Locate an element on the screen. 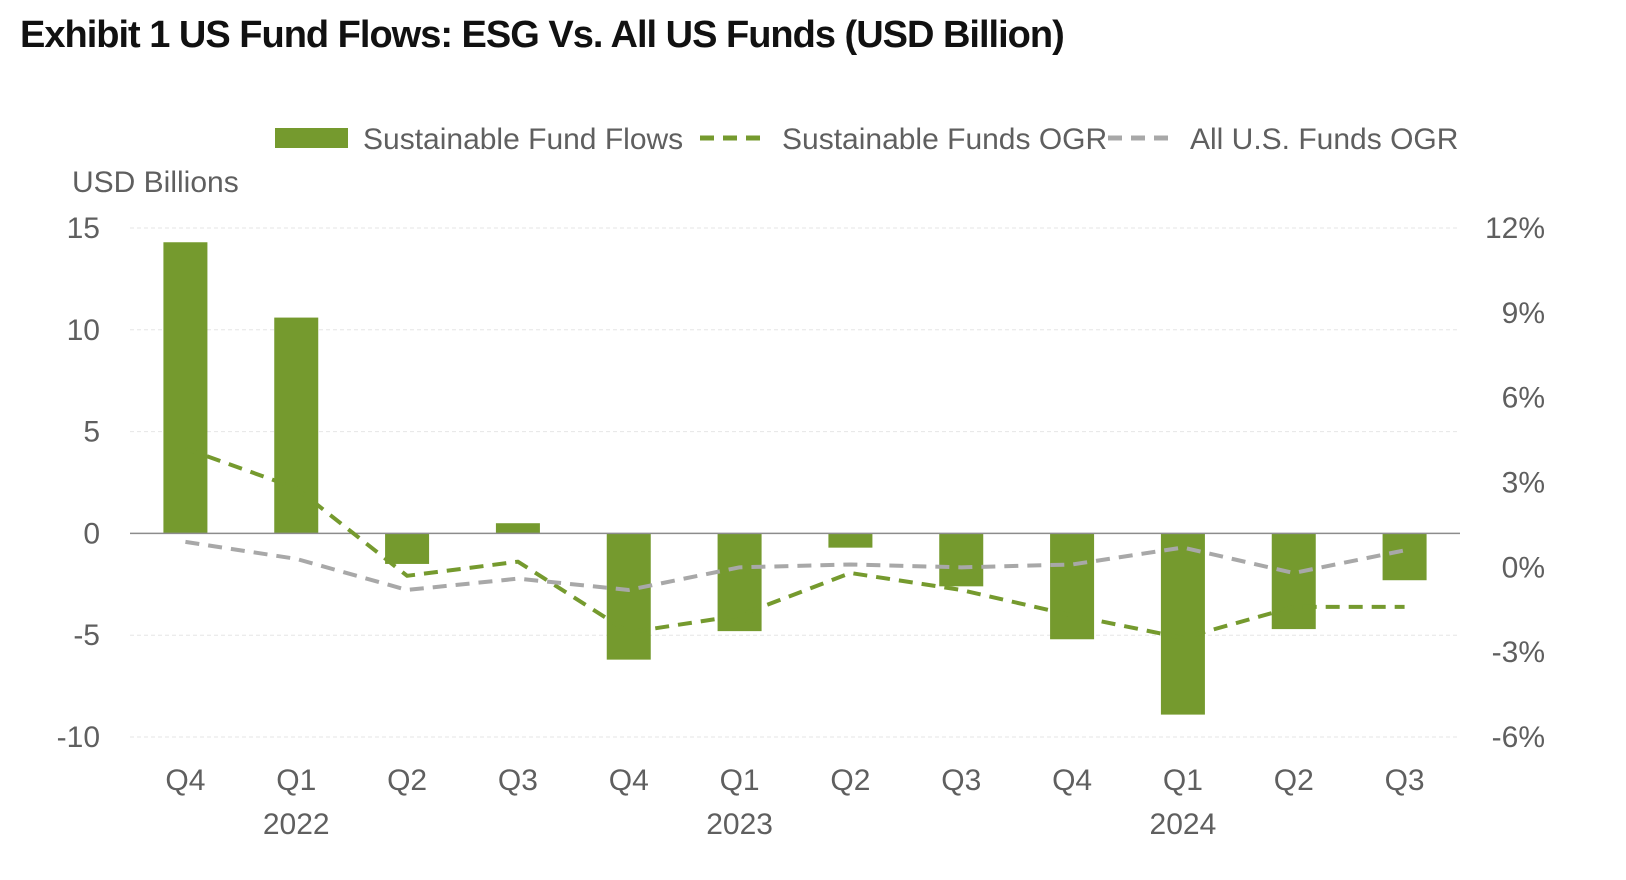 Image resolution: width=1626 pixels, height=880 pixels. left-tick-4: -5 is located at coordinates (86, 635).